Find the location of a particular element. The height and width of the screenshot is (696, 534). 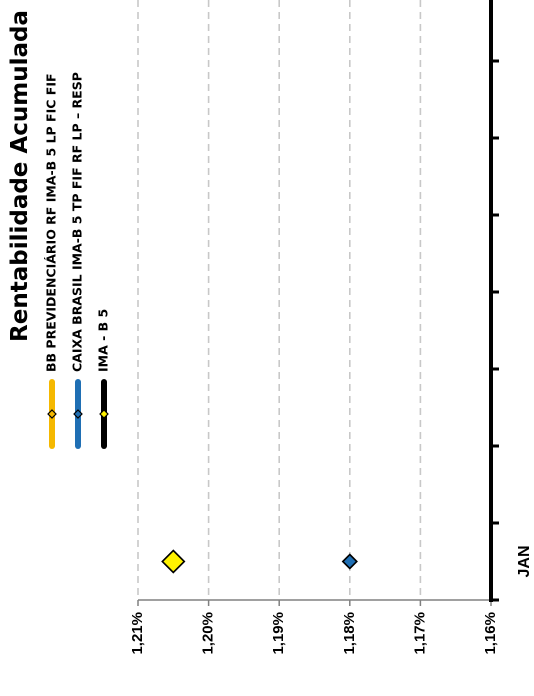

chart-title: Rentabilidade Acumulada is located at coordinates (20, 176).